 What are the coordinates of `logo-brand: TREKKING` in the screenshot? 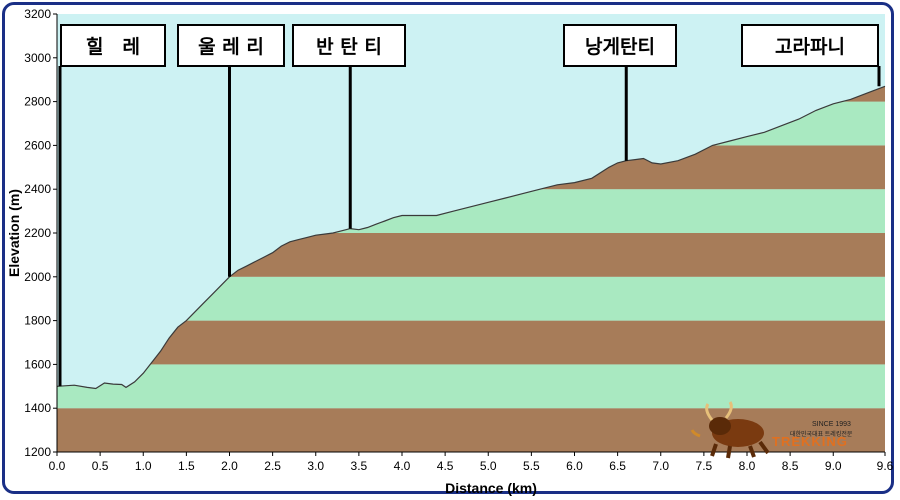 It's located at (810, 441).